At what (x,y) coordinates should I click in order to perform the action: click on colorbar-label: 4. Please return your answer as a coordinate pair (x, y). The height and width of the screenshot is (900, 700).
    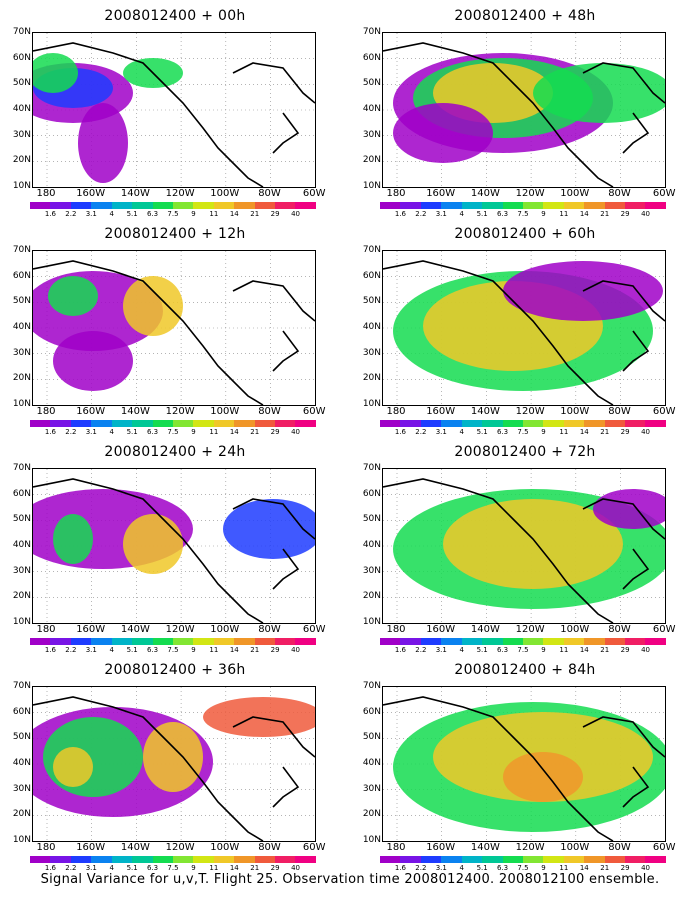
    Looking at the image, I should click on (111, 432).